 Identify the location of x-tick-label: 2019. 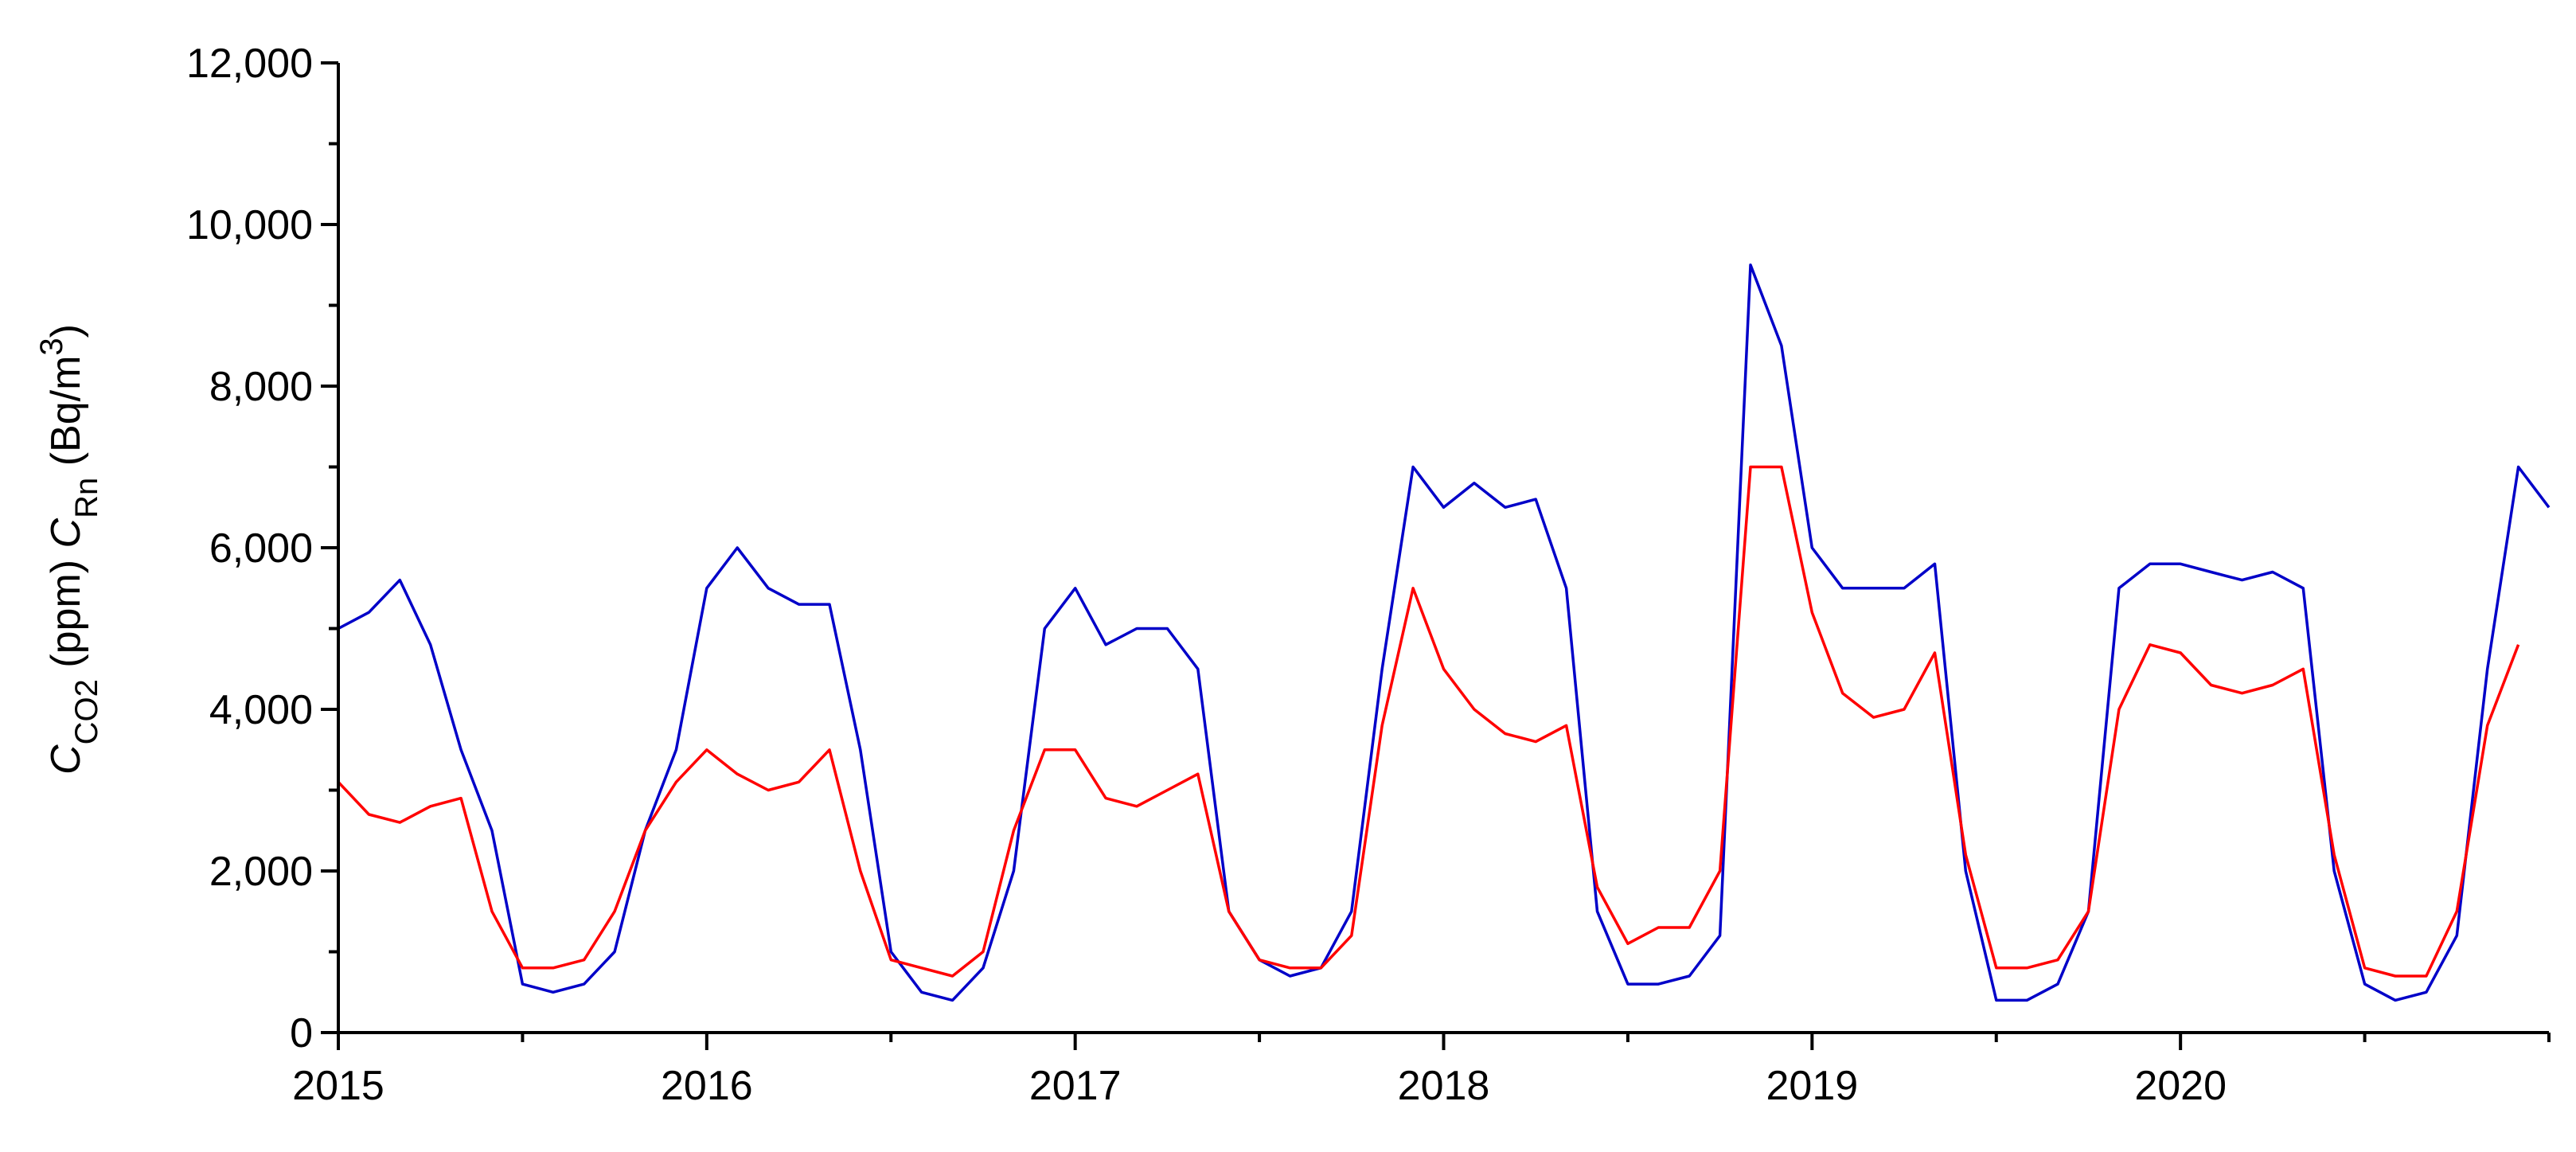
(1812, 1086).